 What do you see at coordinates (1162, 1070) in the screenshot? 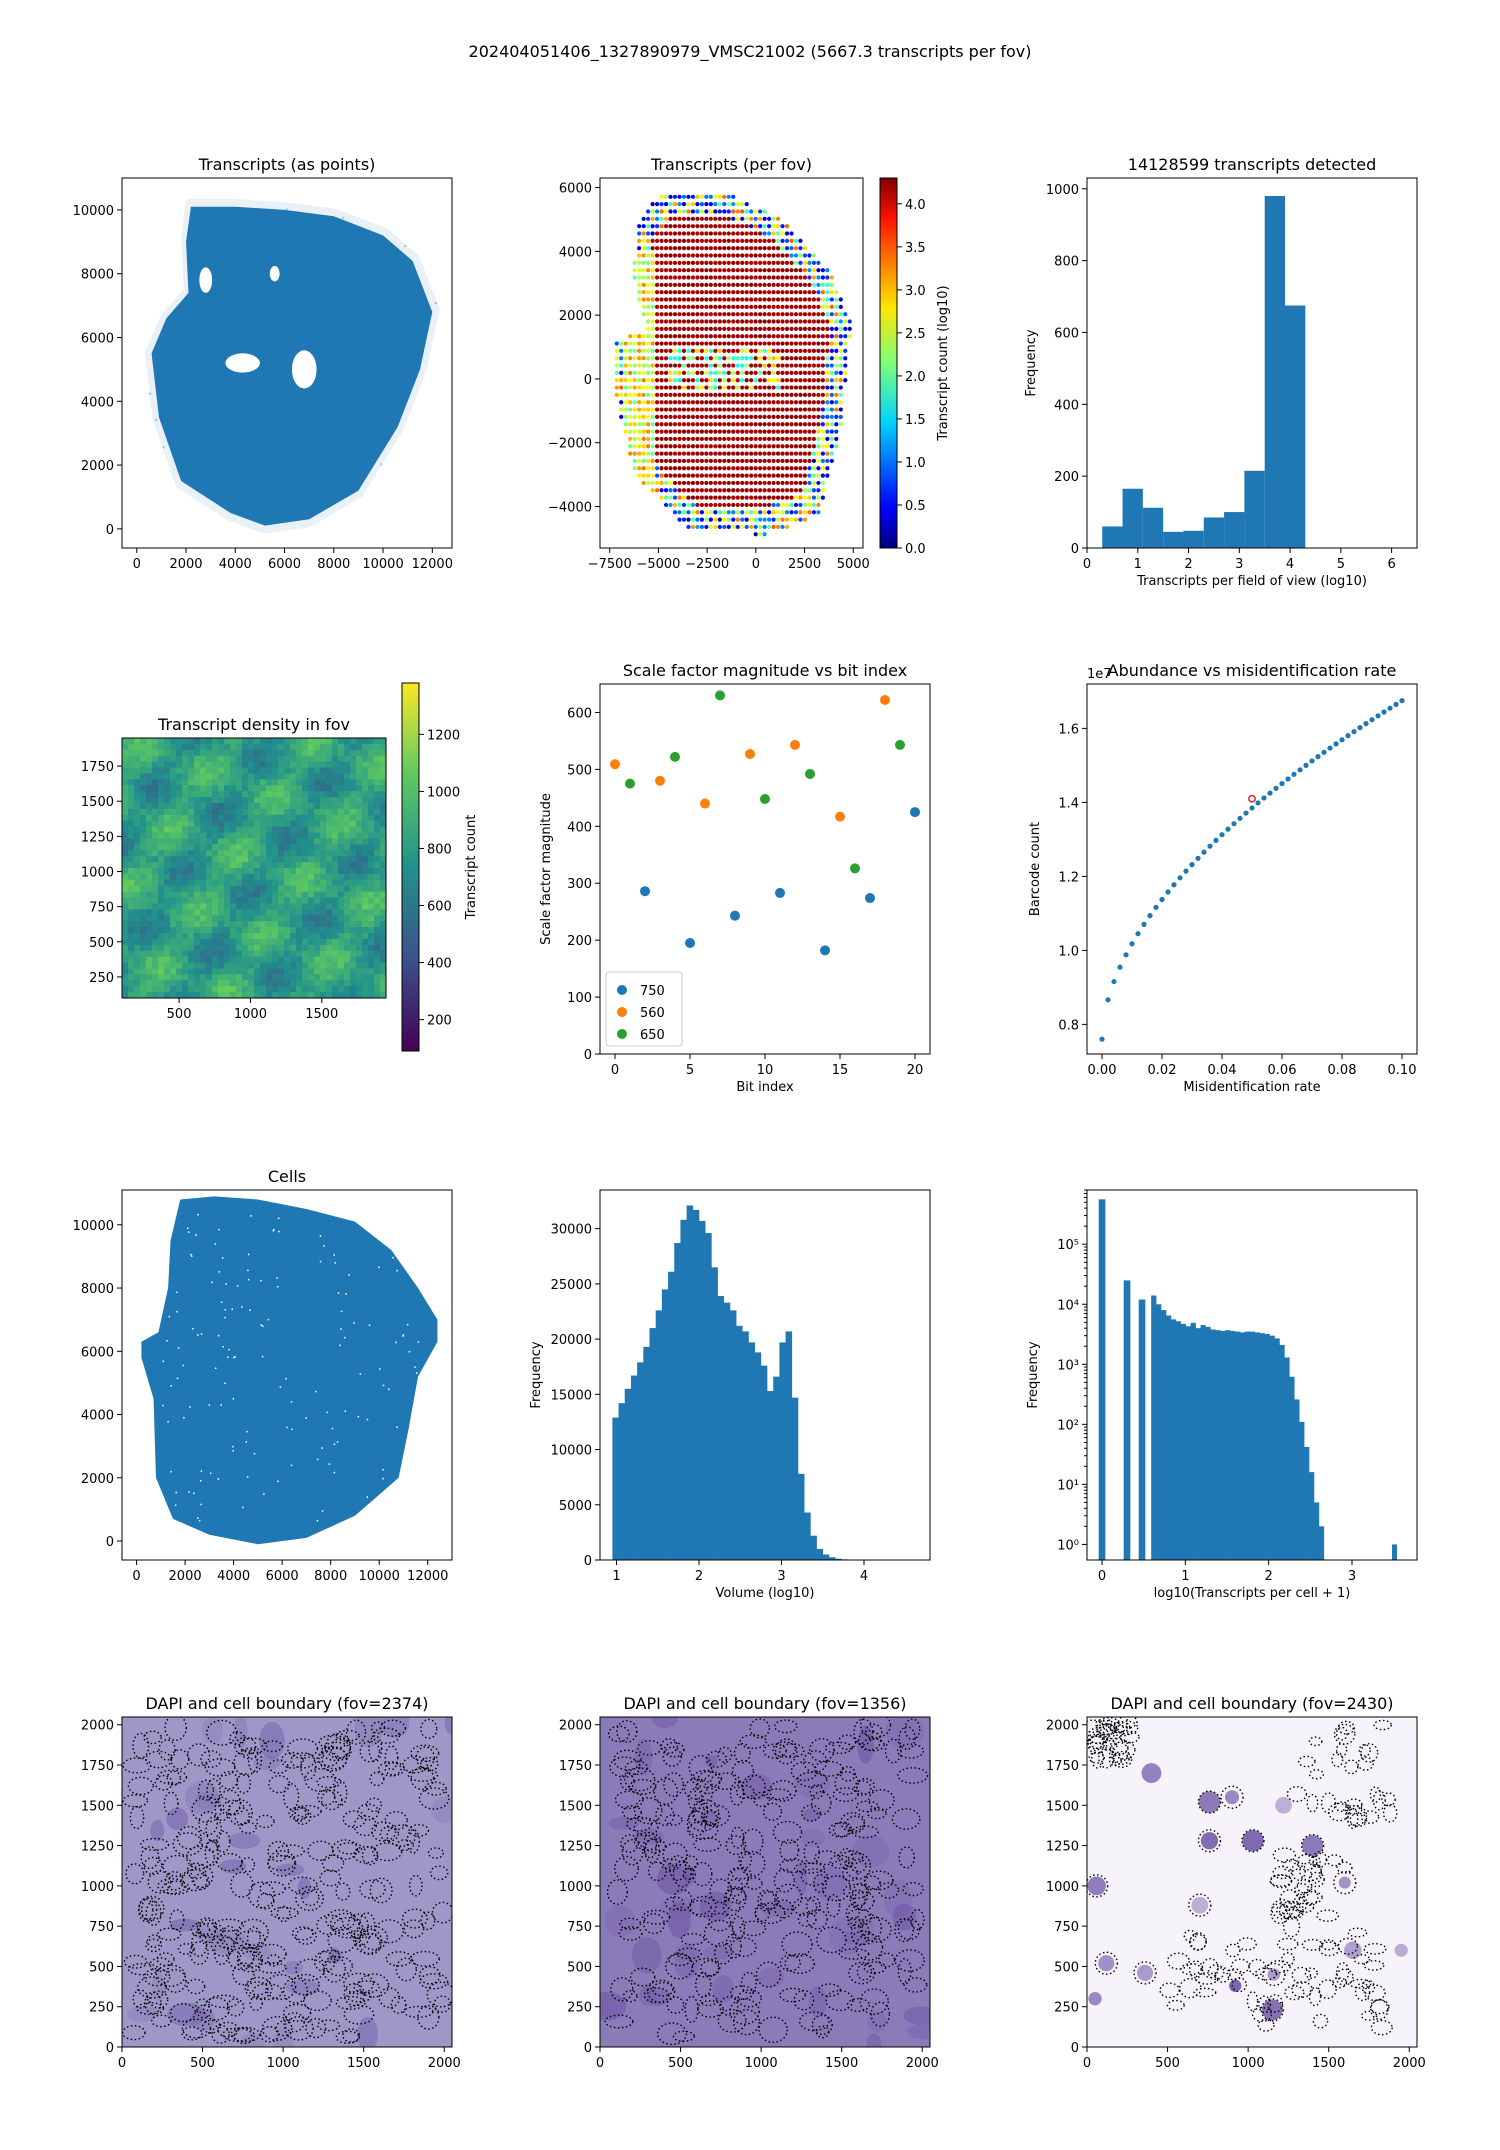
I see `x-tick-label: 0.02` at bounding box center [1162, 1070].